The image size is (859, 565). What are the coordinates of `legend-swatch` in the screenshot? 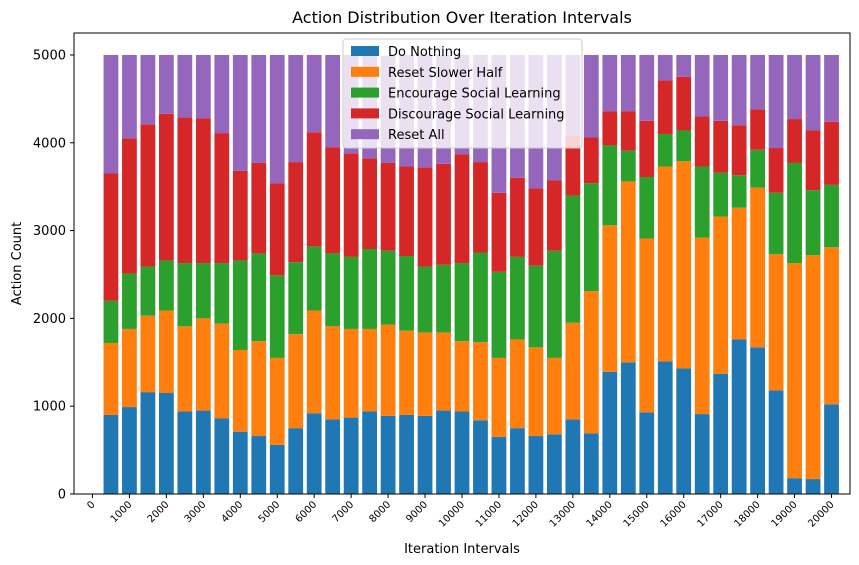 It's located at (365, 113).